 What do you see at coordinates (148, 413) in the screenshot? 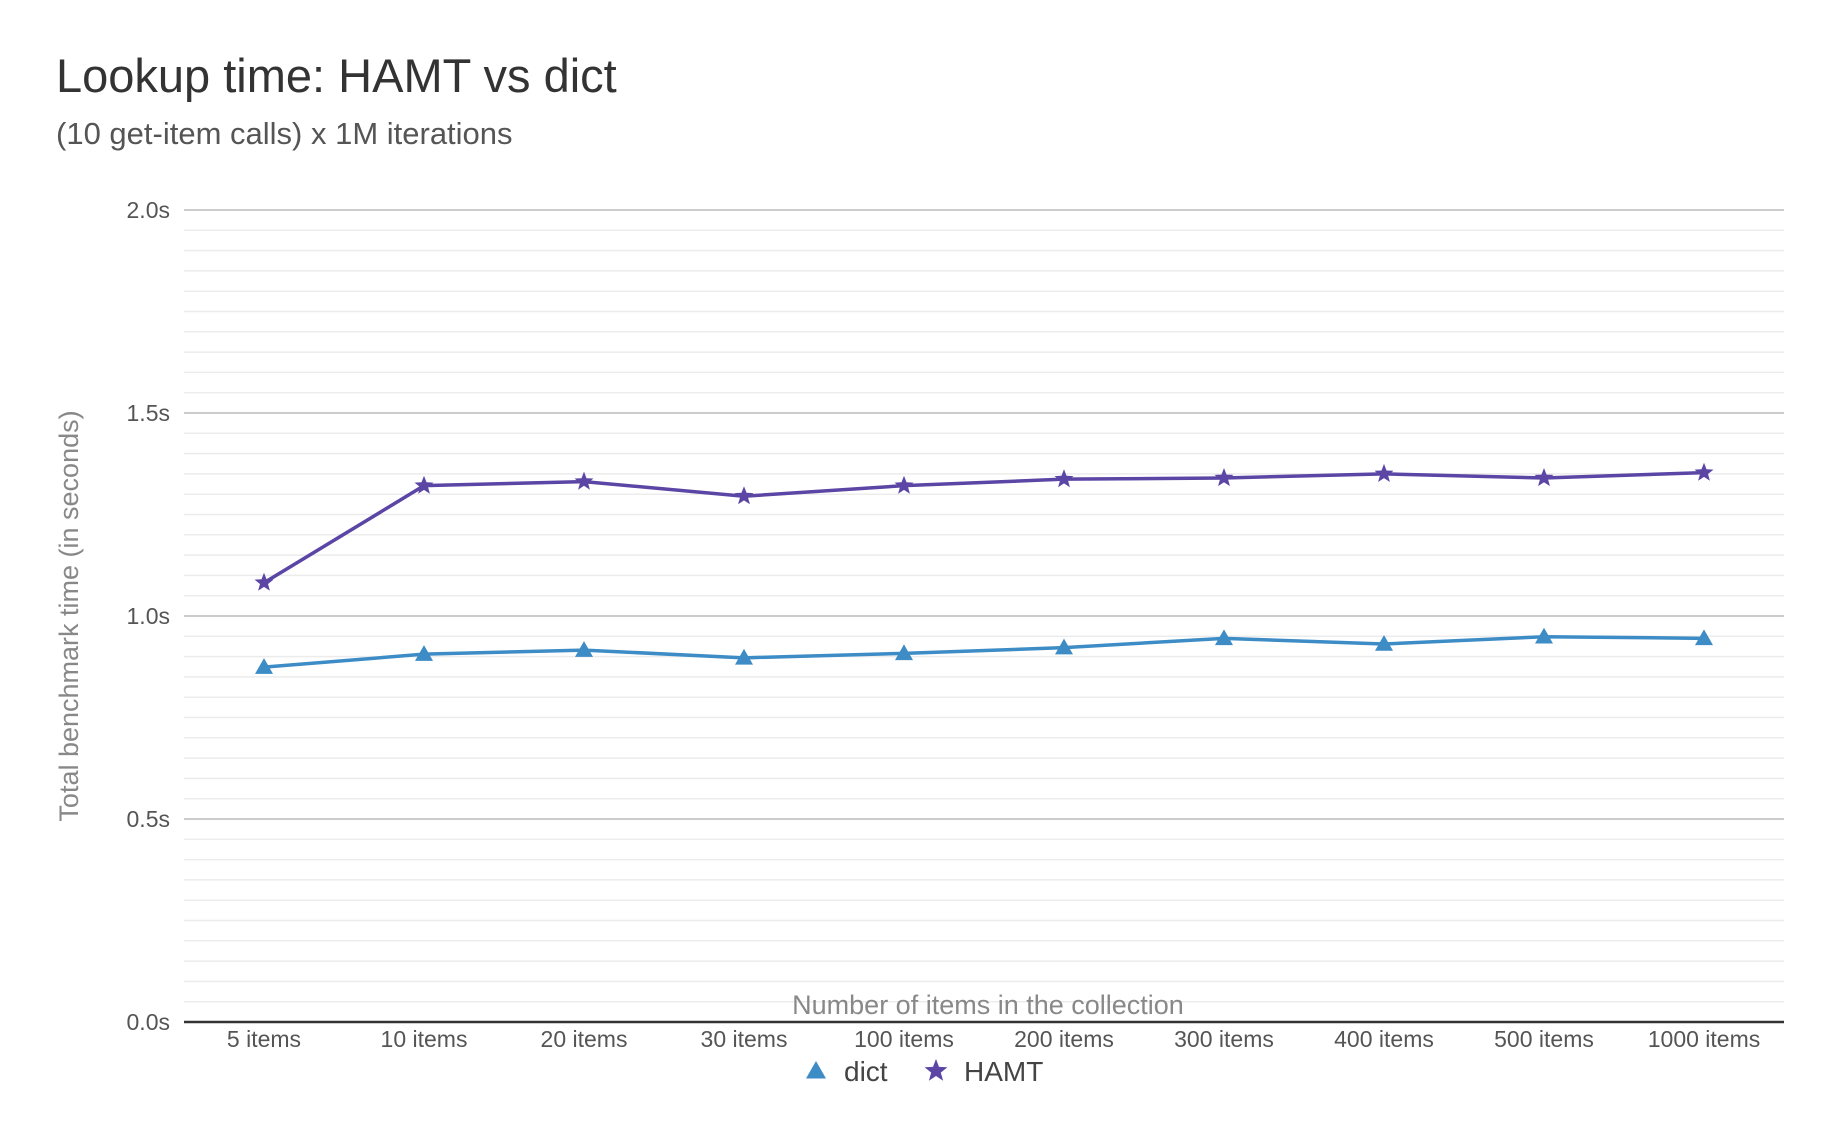
I see `y-tick-label: 1.5s` at bounding box center [148, 413].